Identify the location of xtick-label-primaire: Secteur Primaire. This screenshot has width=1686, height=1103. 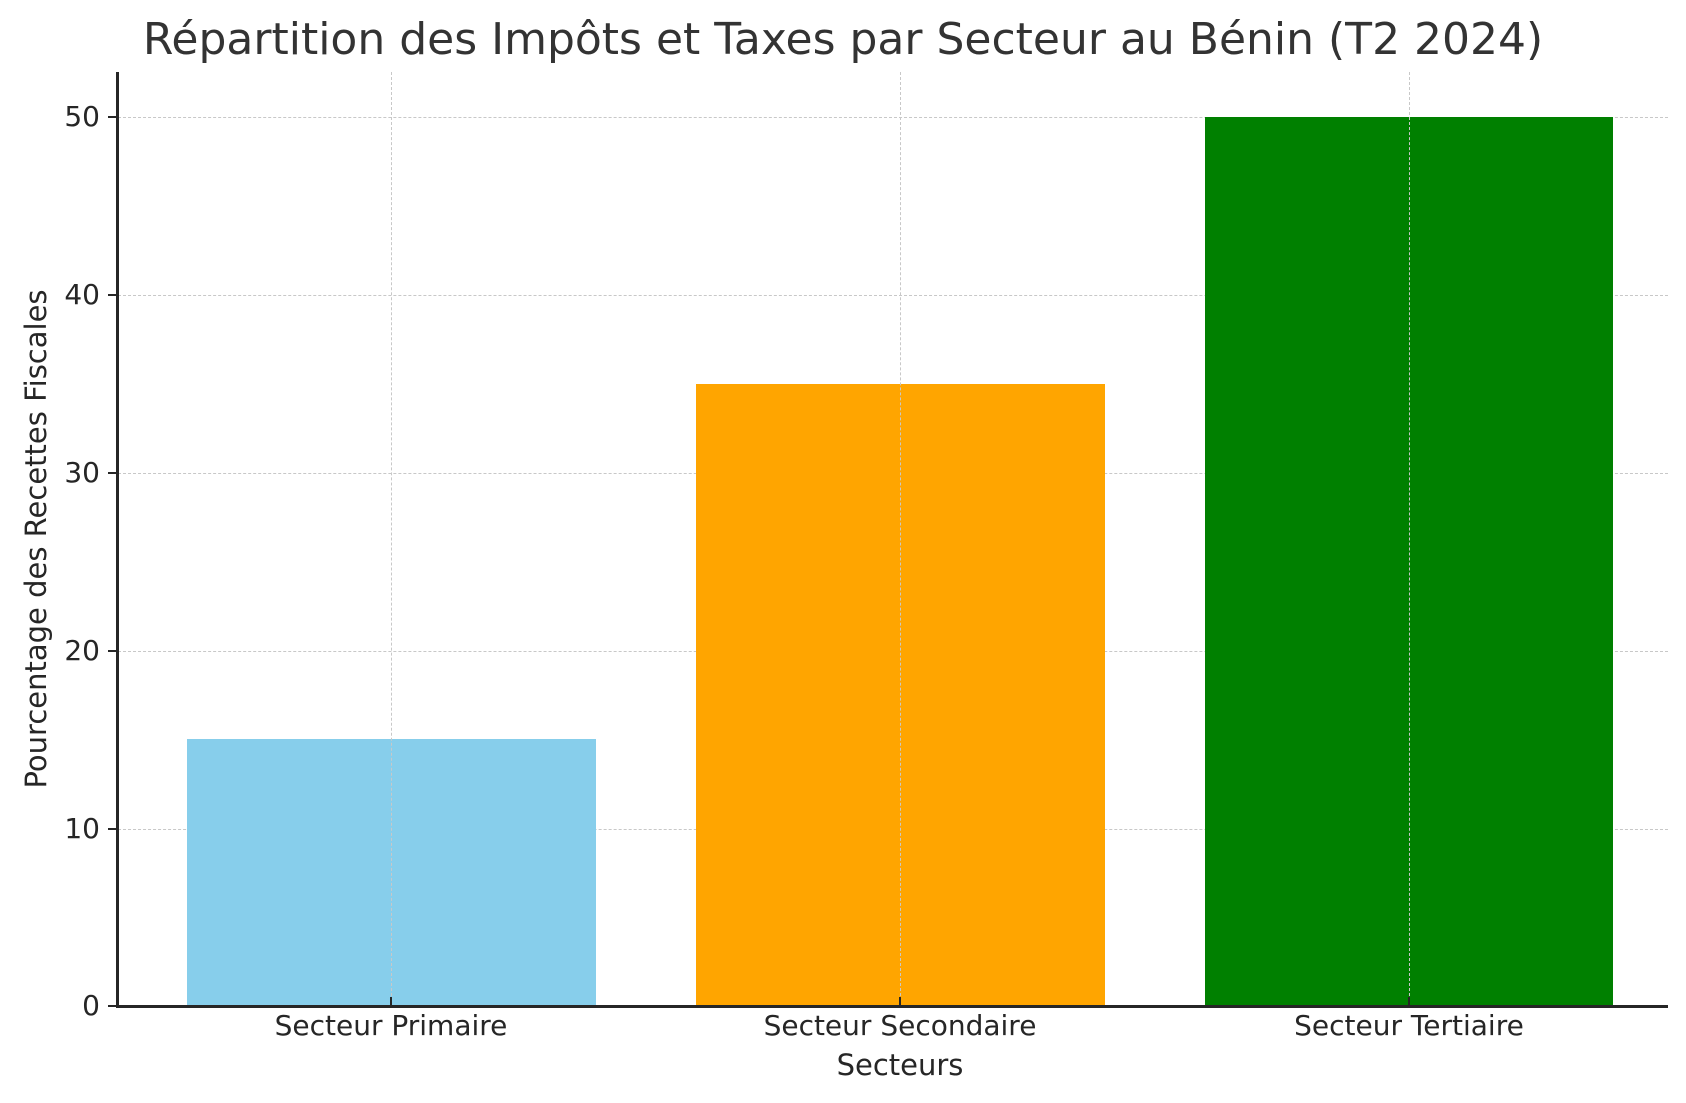
(391, 1025).